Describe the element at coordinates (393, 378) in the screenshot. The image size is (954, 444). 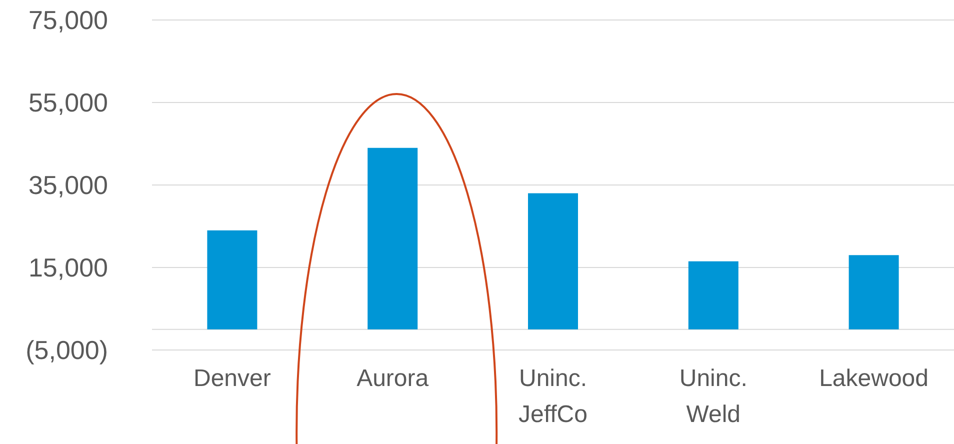
I see `x-tick-label: Aurora` at that location.